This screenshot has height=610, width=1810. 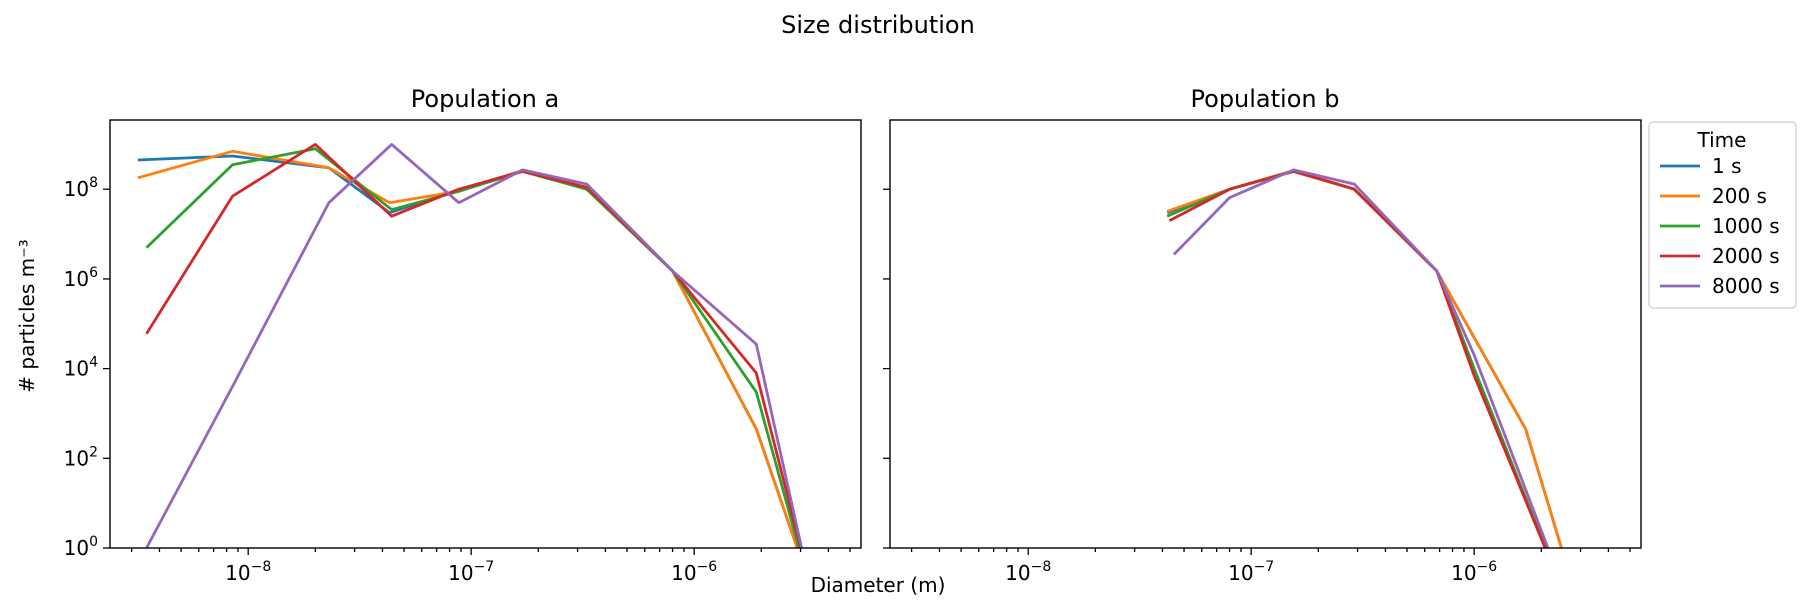 I want to click on y-tick-label: 10⁴, so click(x=81, y=368).